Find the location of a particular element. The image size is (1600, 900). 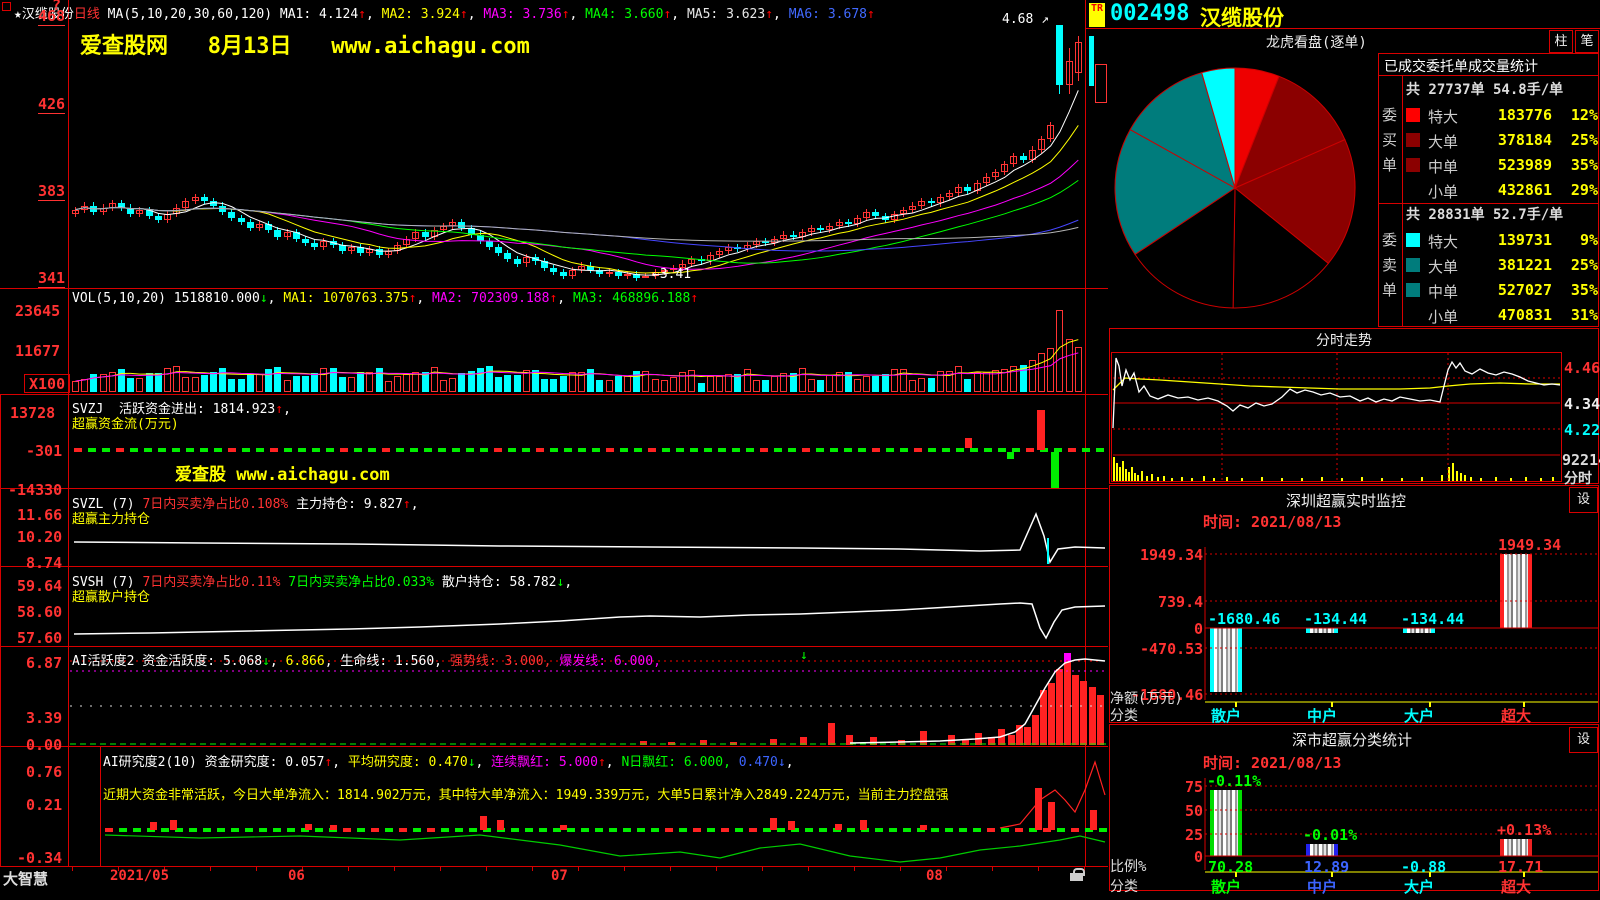

ai1-arrow-marker-seg: ↓ is located at coordinates (804, 655).